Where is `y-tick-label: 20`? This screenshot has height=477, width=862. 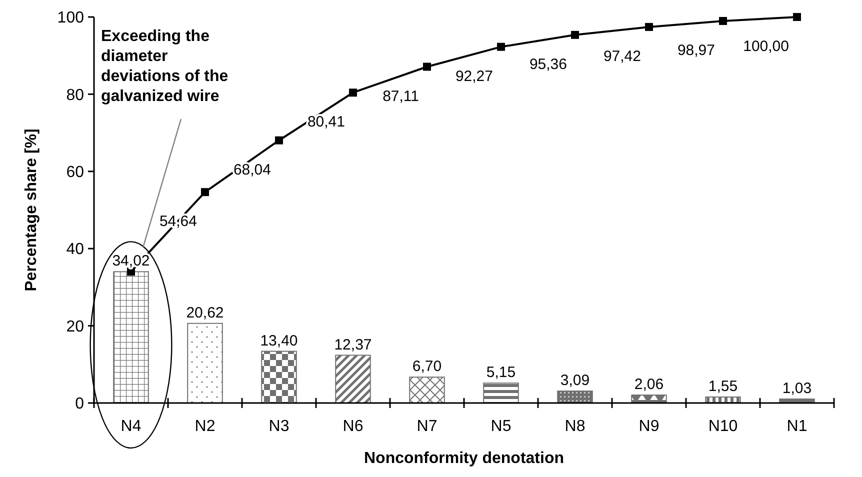 y-tick-label: 20 is located at coordinates (75, 327).